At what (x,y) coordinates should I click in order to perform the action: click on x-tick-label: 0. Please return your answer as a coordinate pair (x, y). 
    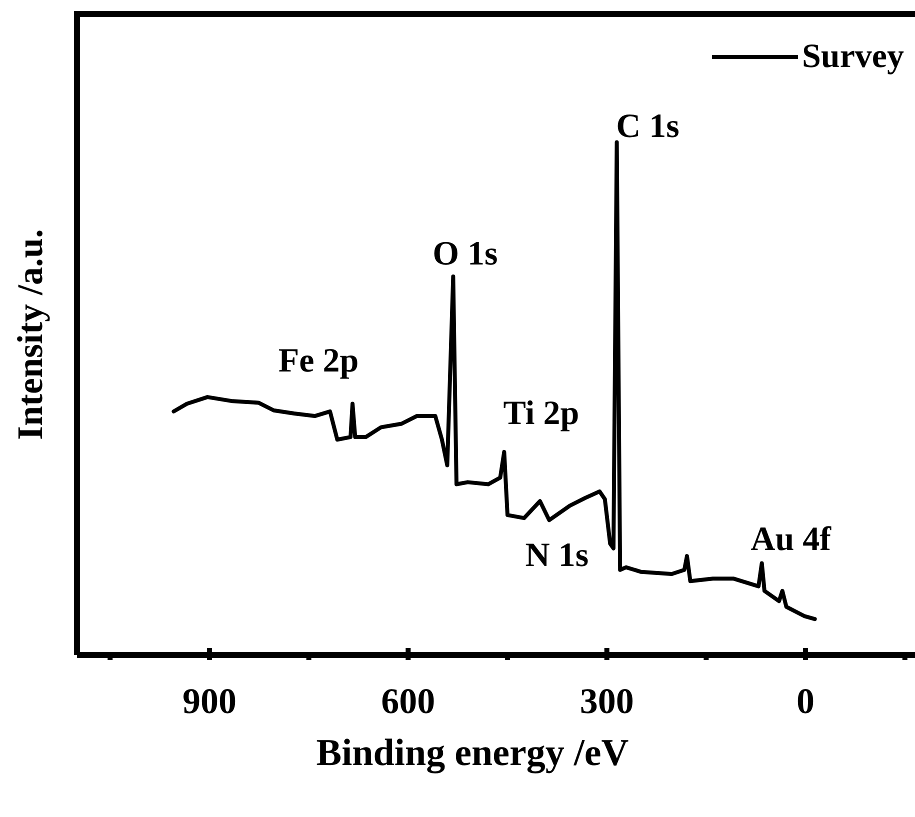
    Looking at the image, I should click on (805, 701).